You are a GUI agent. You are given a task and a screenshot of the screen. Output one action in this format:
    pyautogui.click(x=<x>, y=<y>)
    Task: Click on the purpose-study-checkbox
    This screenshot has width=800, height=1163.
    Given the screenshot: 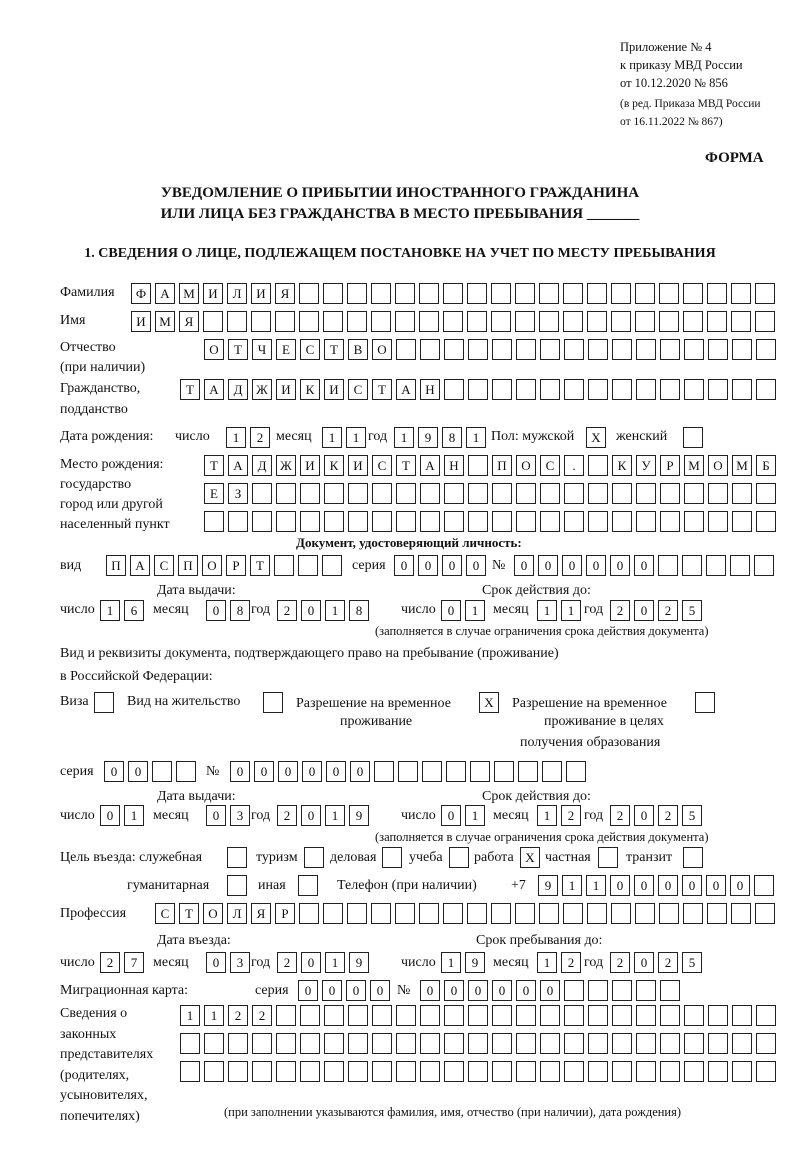 What is the action you would take?
    pyautogui.click(x=459, y=857)
    